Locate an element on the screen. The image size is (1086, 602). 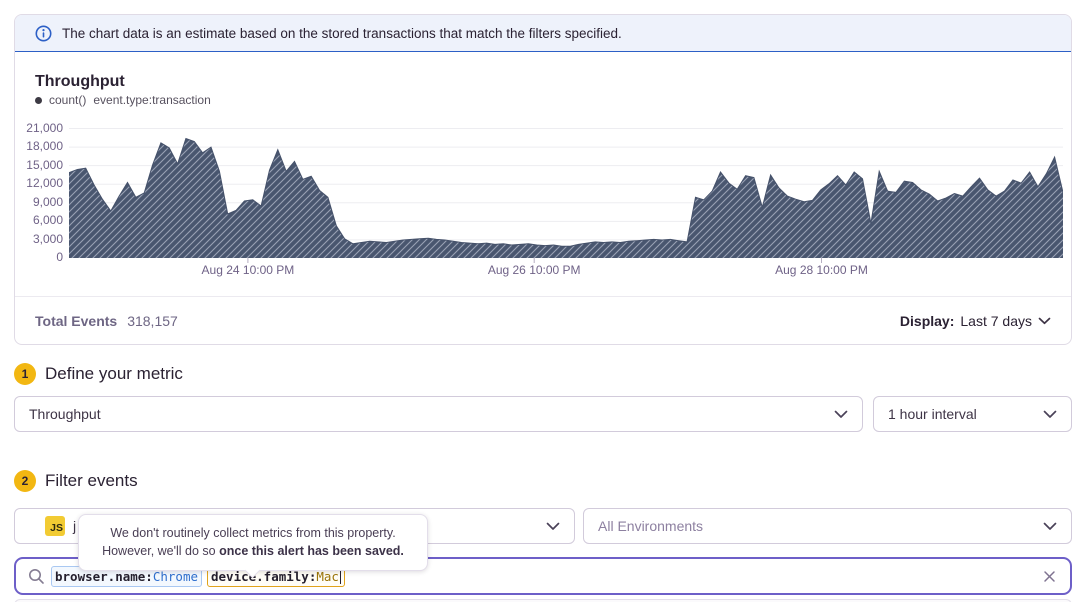
y-axis-tick-label: 12,000 is located at coordinates (44, 183).